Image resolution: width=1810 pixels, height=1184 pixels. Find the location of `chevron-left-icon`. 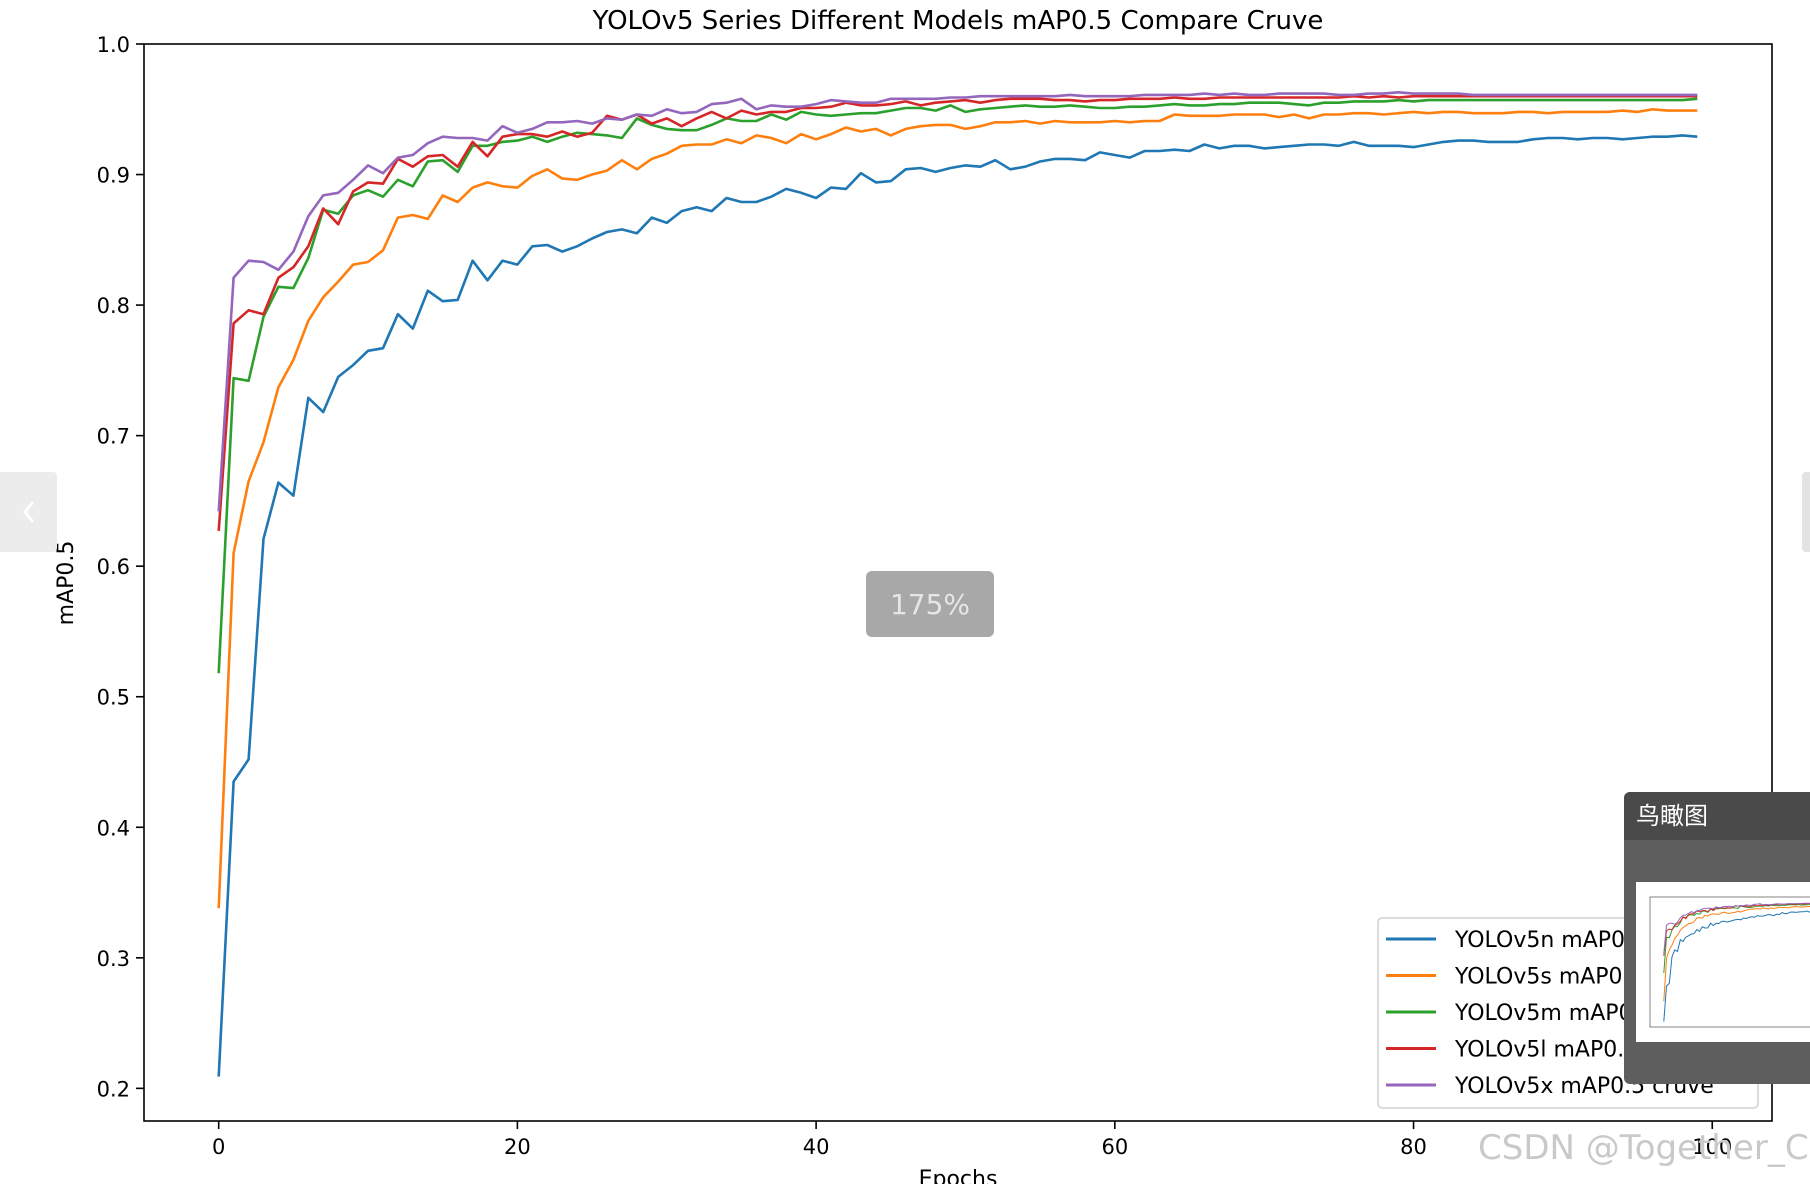

chevron-left-icon is located at coordinates (28, 512).